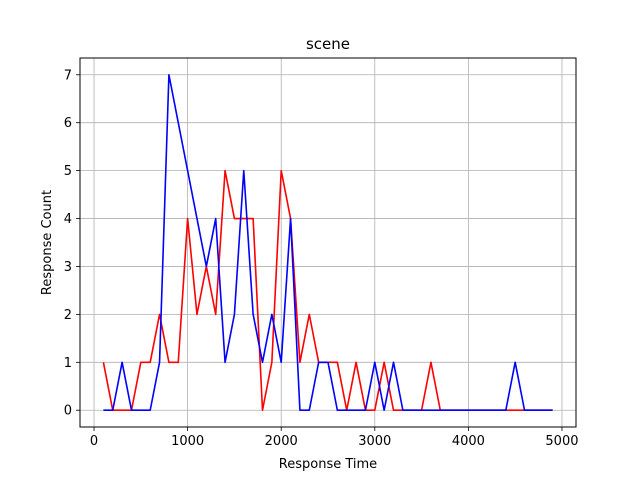 The height and width of the screenshot is (480, 640). I want to click on y-axis-title: Response Count, so click(47, 242).